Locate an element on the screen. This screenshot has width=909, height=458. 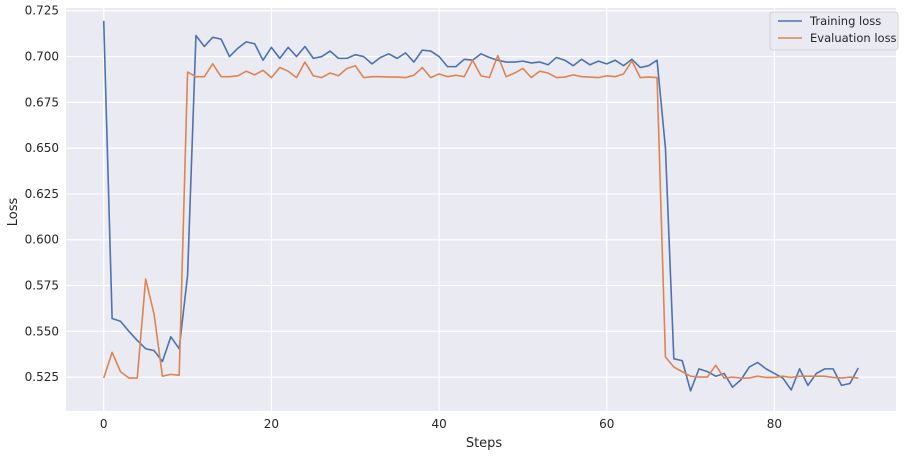
legend: Training loss Evaluation loss is located at coordinates (834, 31).